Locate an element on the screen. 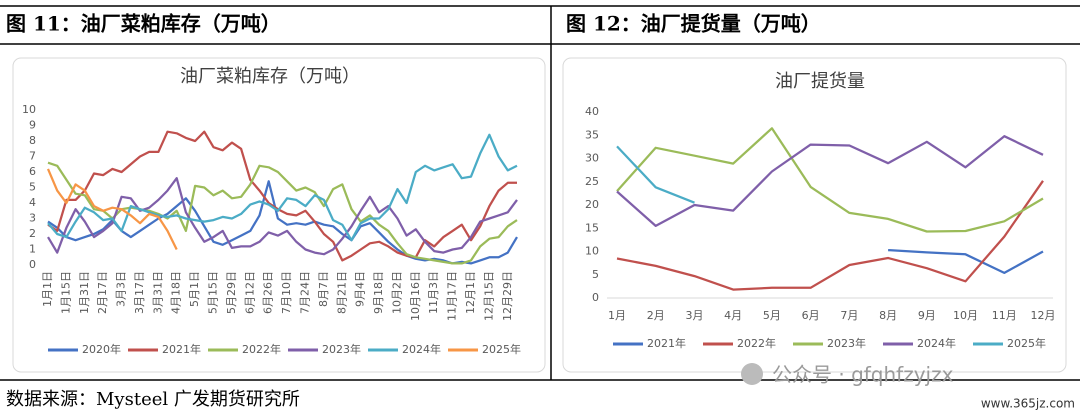 This screenshot has height=416, width=1080. x-tick-label: 9月4日 is located at coordinates (360, 289).